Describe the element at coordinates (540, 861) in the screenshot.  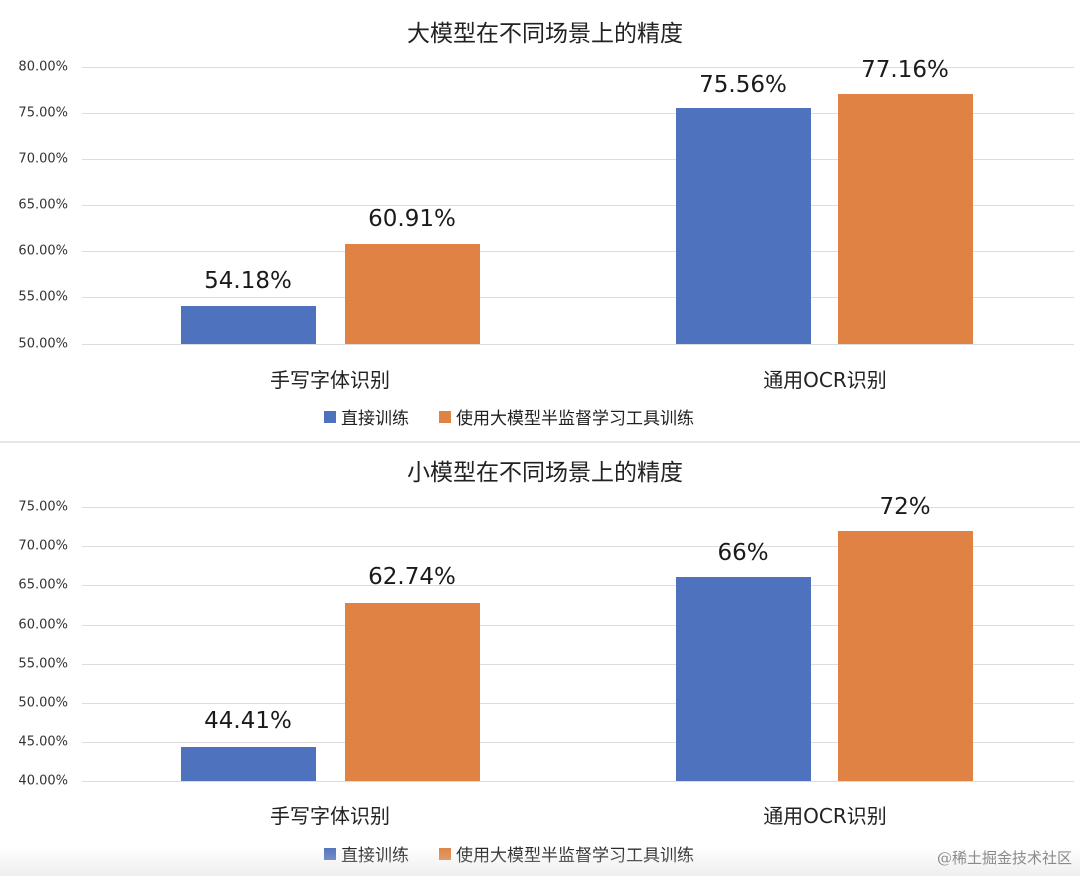
I see `bottom-shadow` at that location.